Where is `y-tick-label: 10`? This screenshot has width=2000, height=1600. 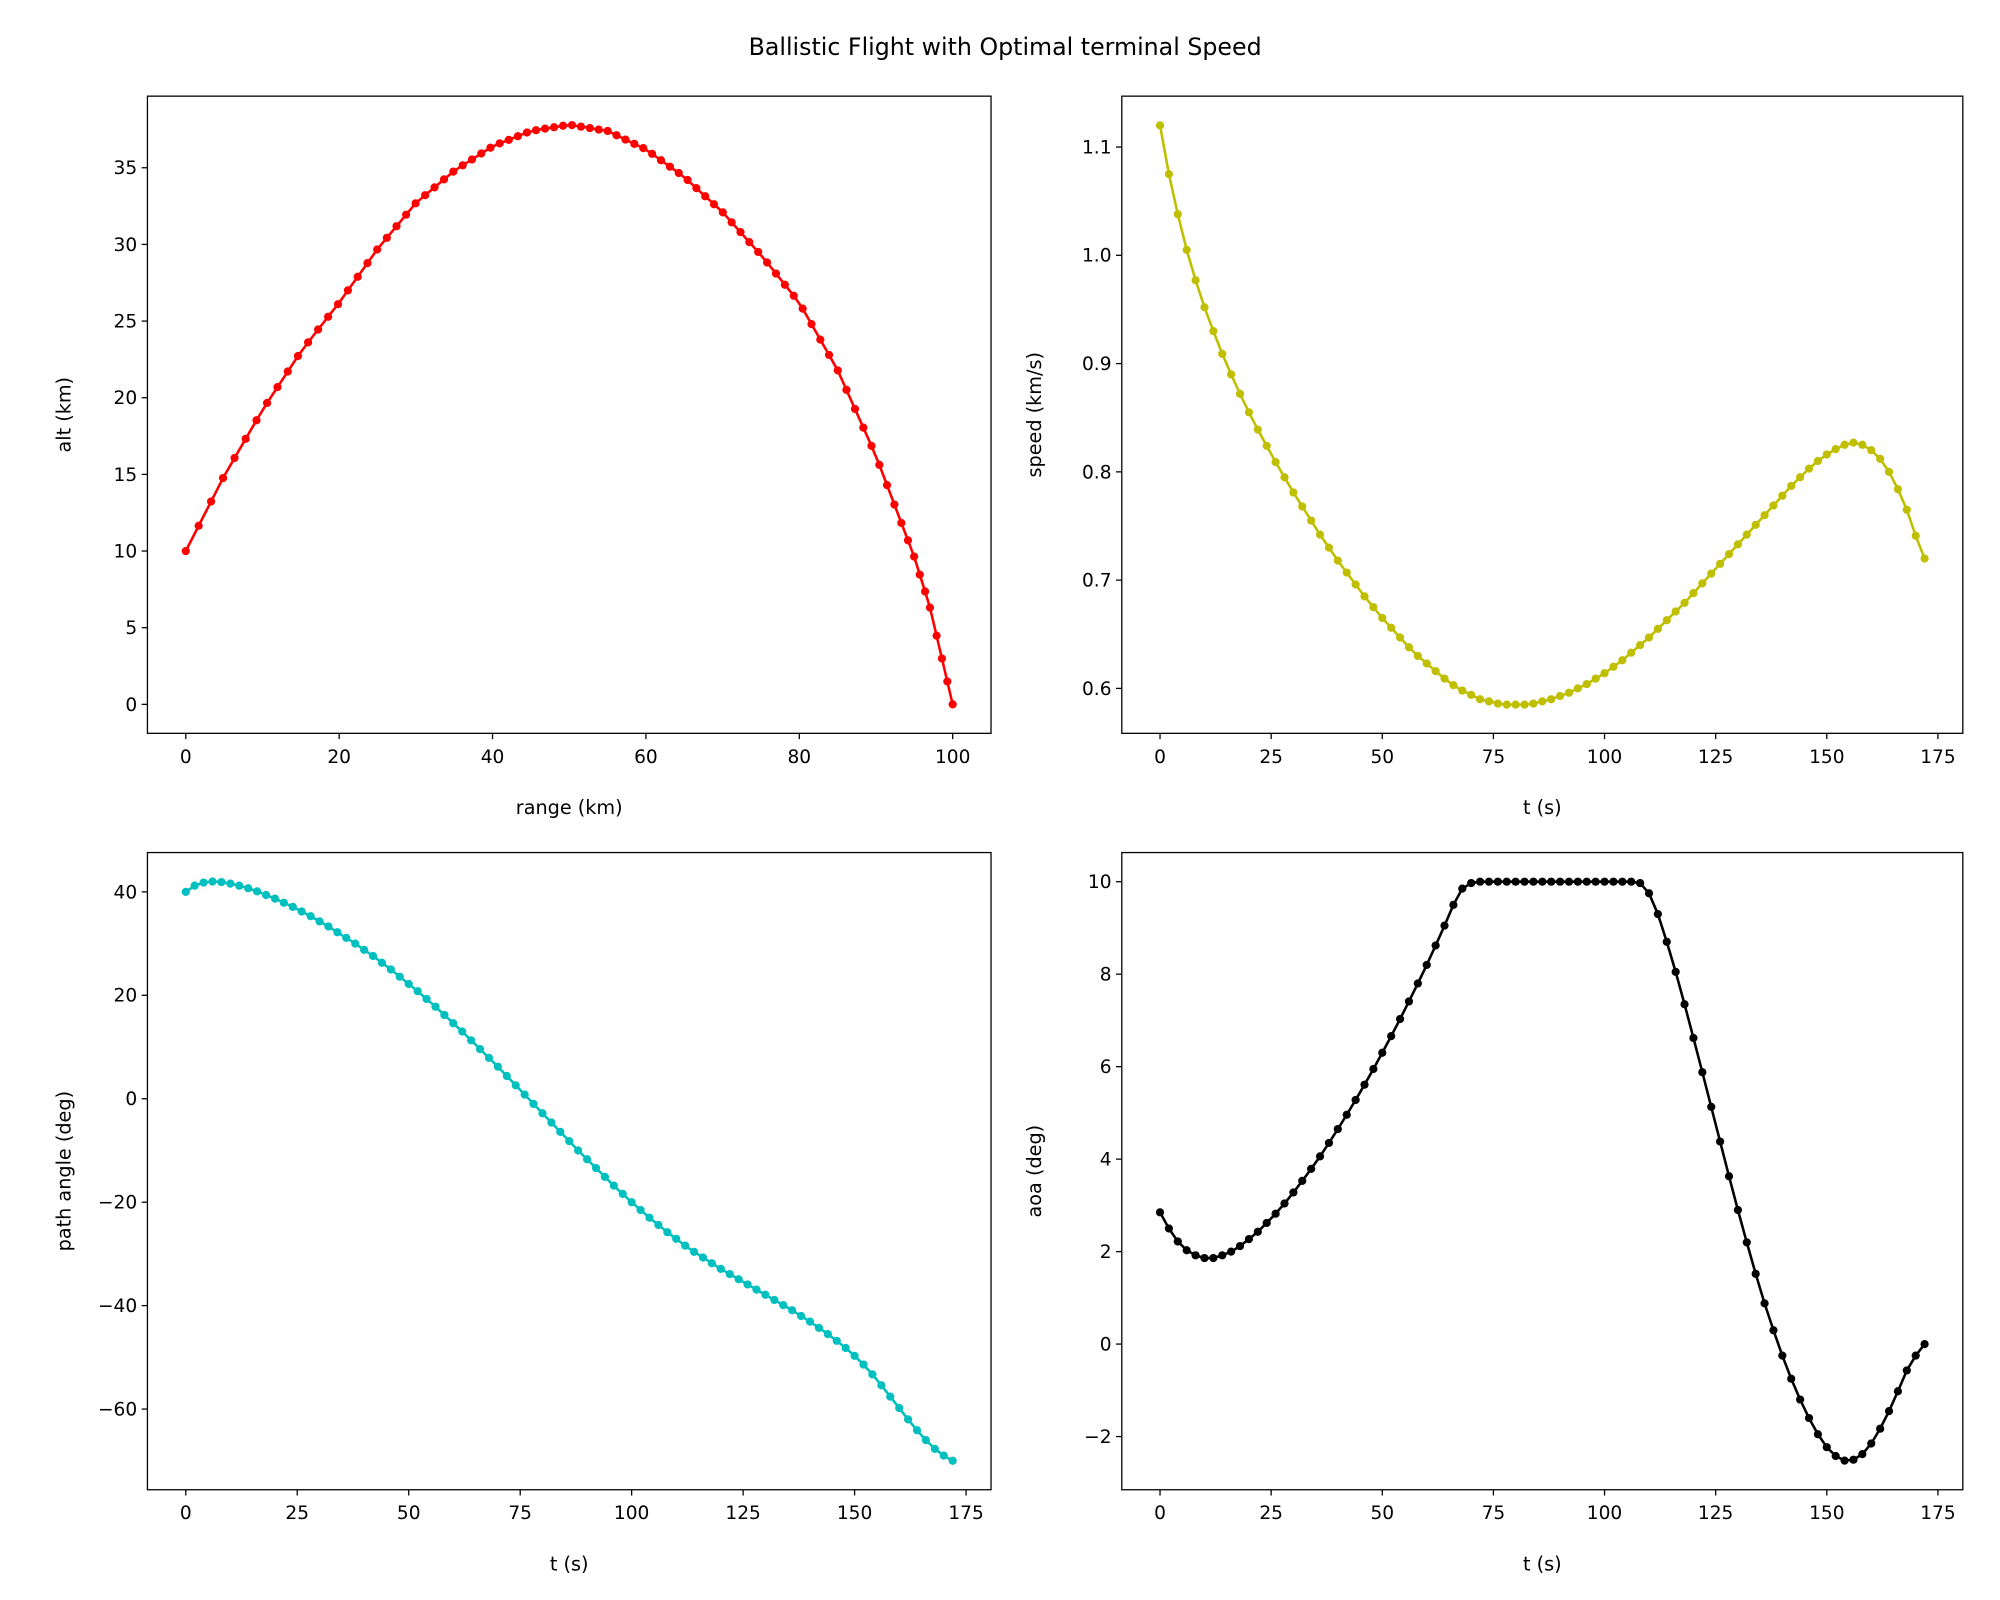 y-tick-label: 10 is located at coordinates (126, 551).